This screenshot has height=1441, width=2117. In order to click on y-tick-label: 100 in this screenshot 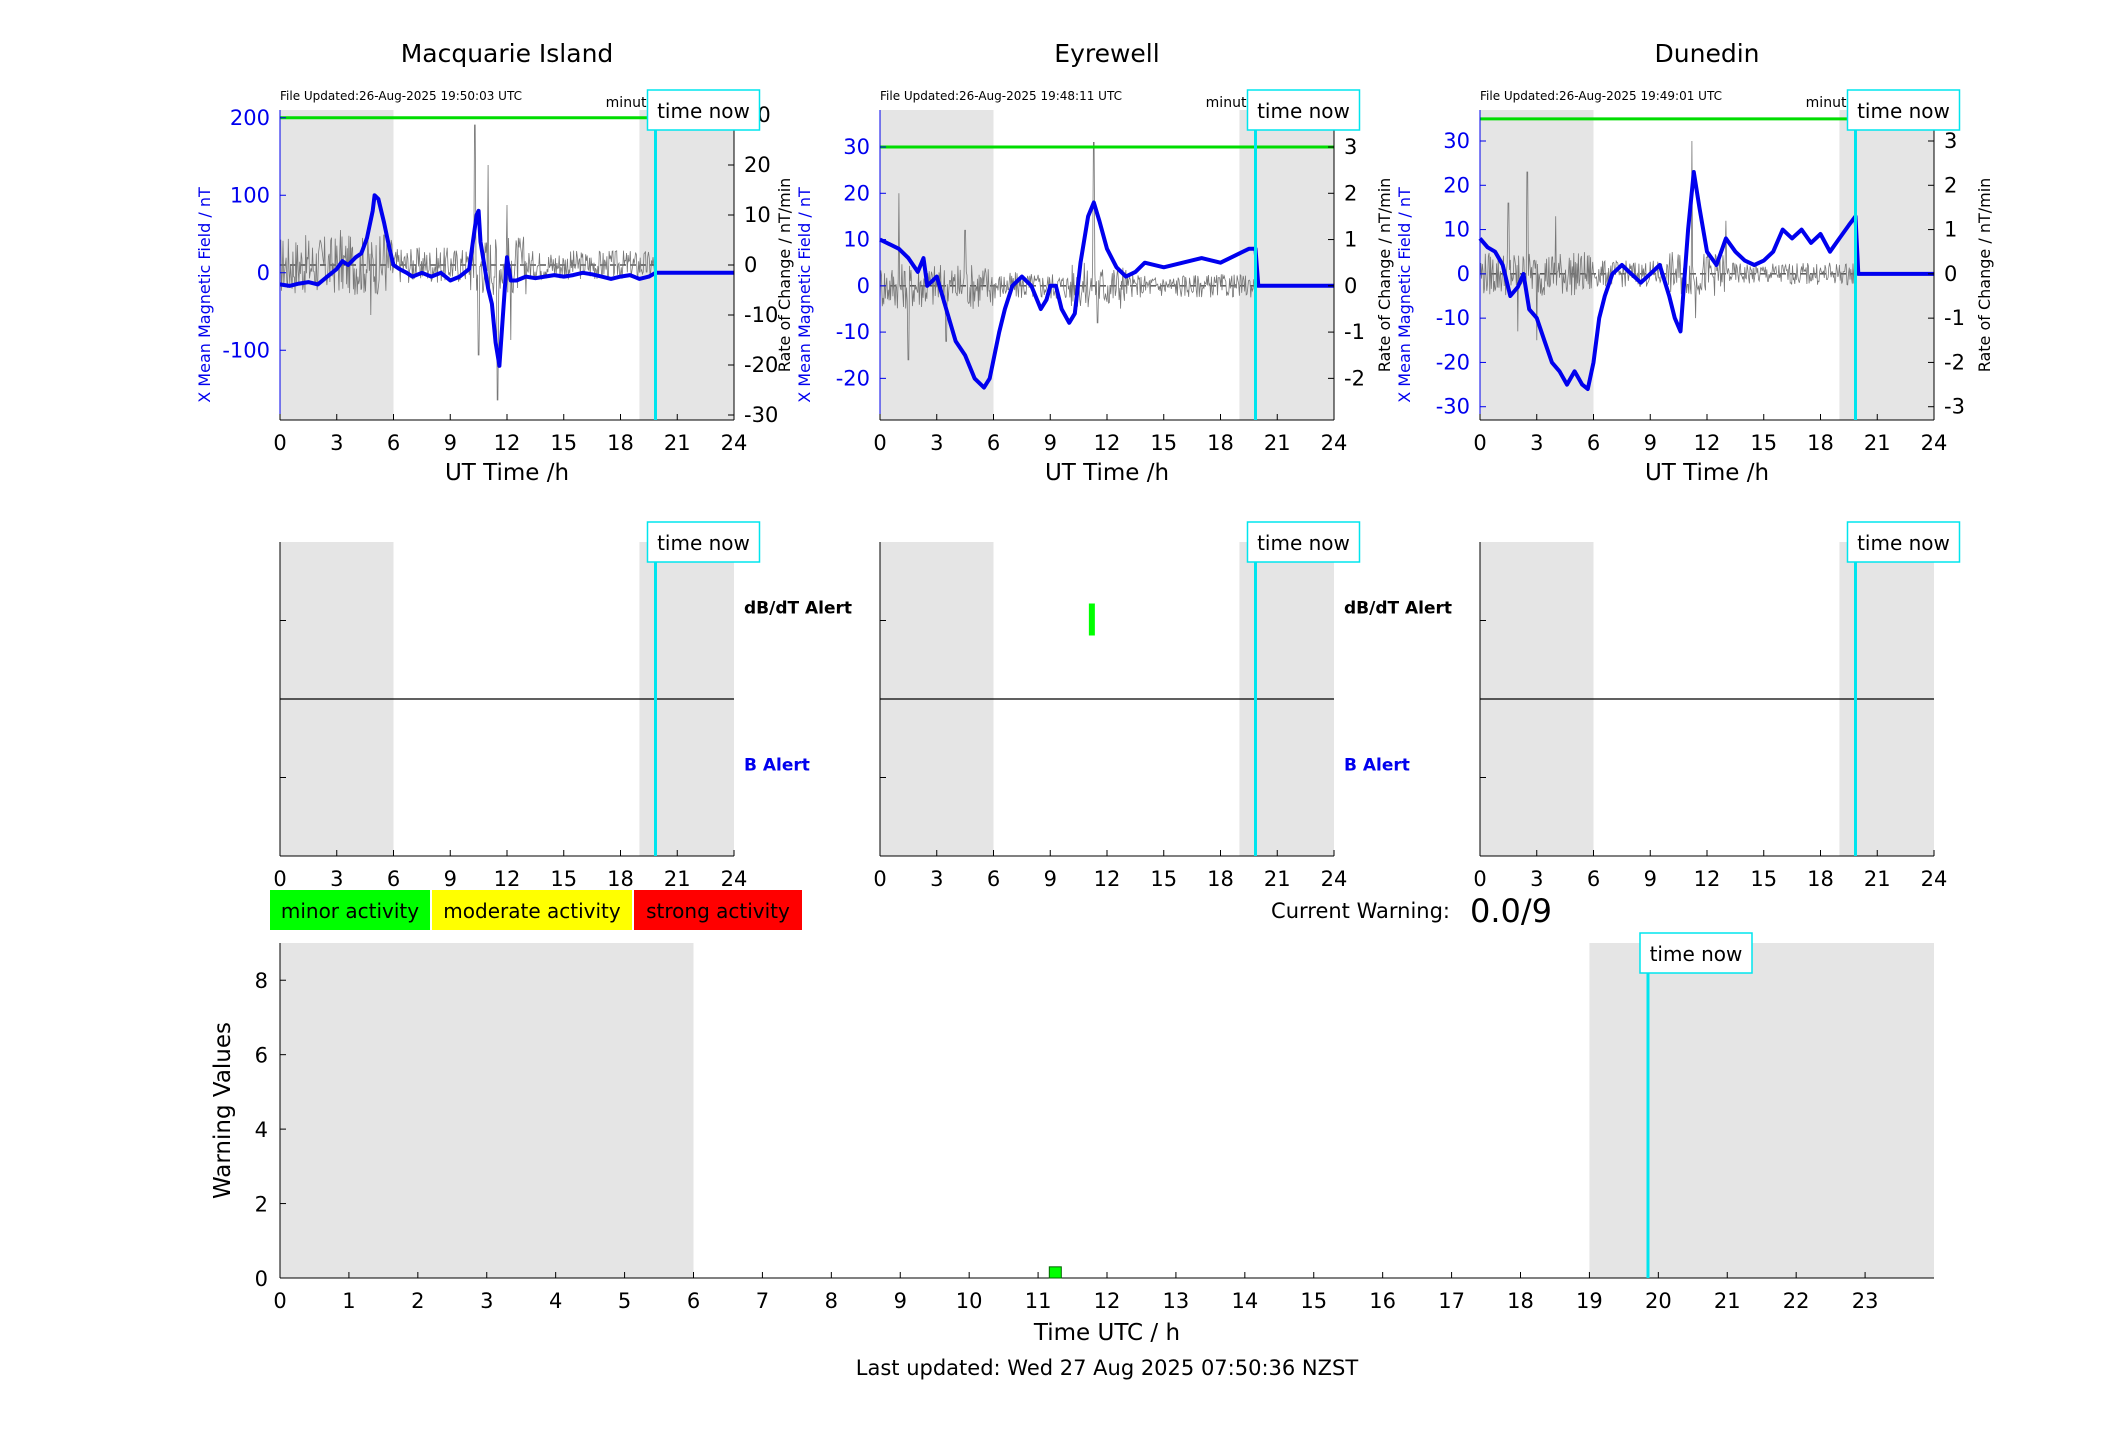, I will do `click(250, 195)`.